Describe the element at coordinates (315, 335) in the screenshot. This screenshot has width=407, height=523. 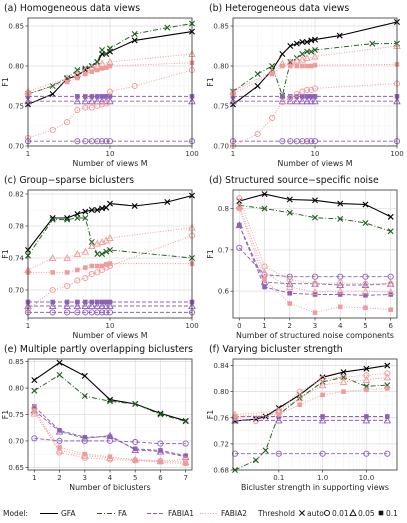
I see `axis-label-x: Number of structured noise components` at that location.